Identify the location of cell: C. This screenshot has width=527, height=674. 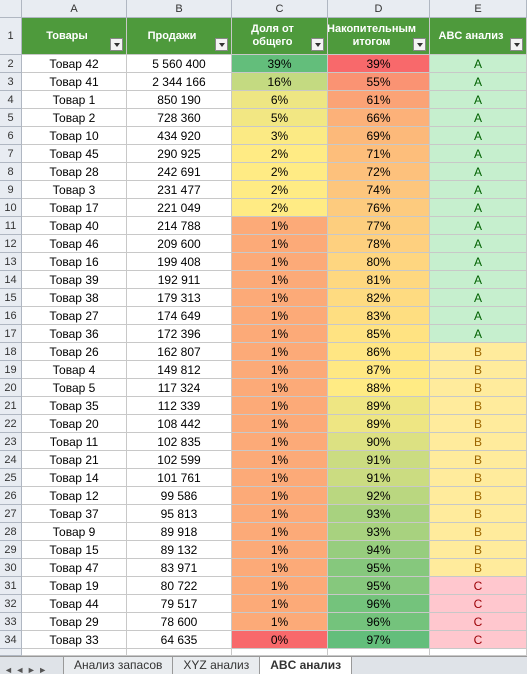
(478, 622).